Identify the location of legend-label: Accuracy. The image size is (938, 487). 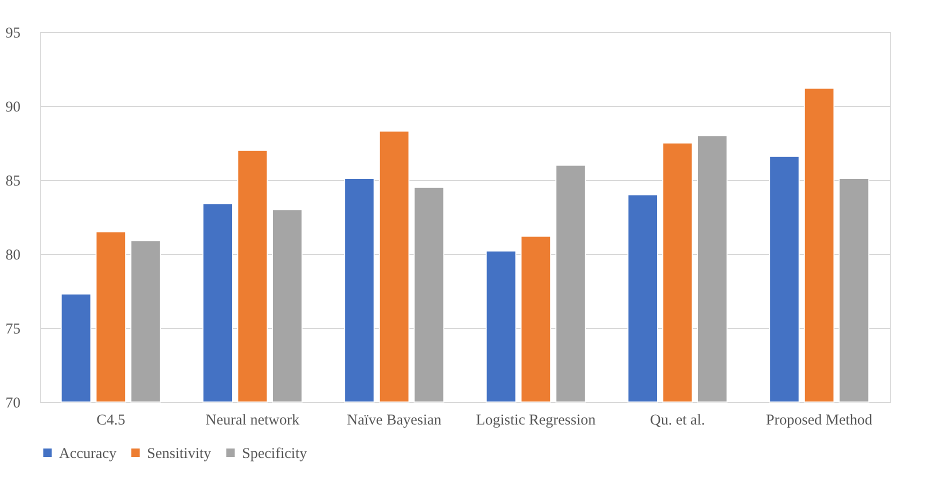
(88, 454).